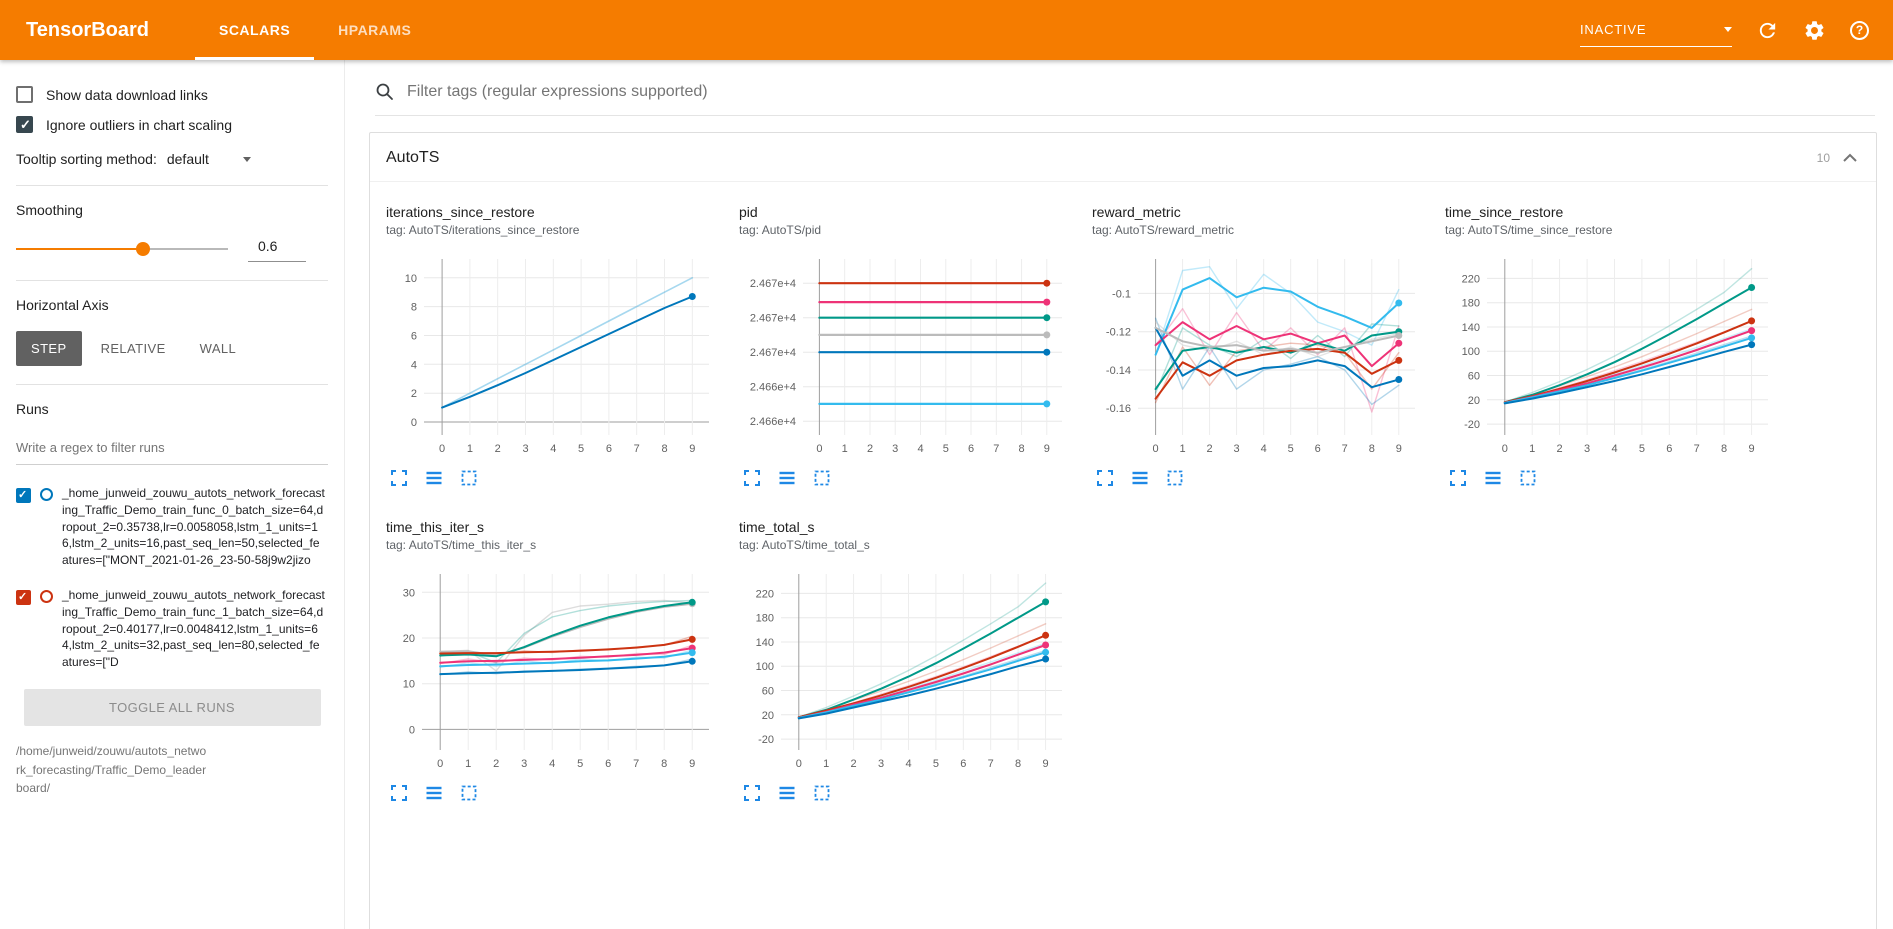 The height and width of the screenshot is (929, 1893). What do you see at coordinates (172, 124) in the screenshot?
I see `option-row-1: Ignore outliers in chart scaling` at bounding box center [172, 124].